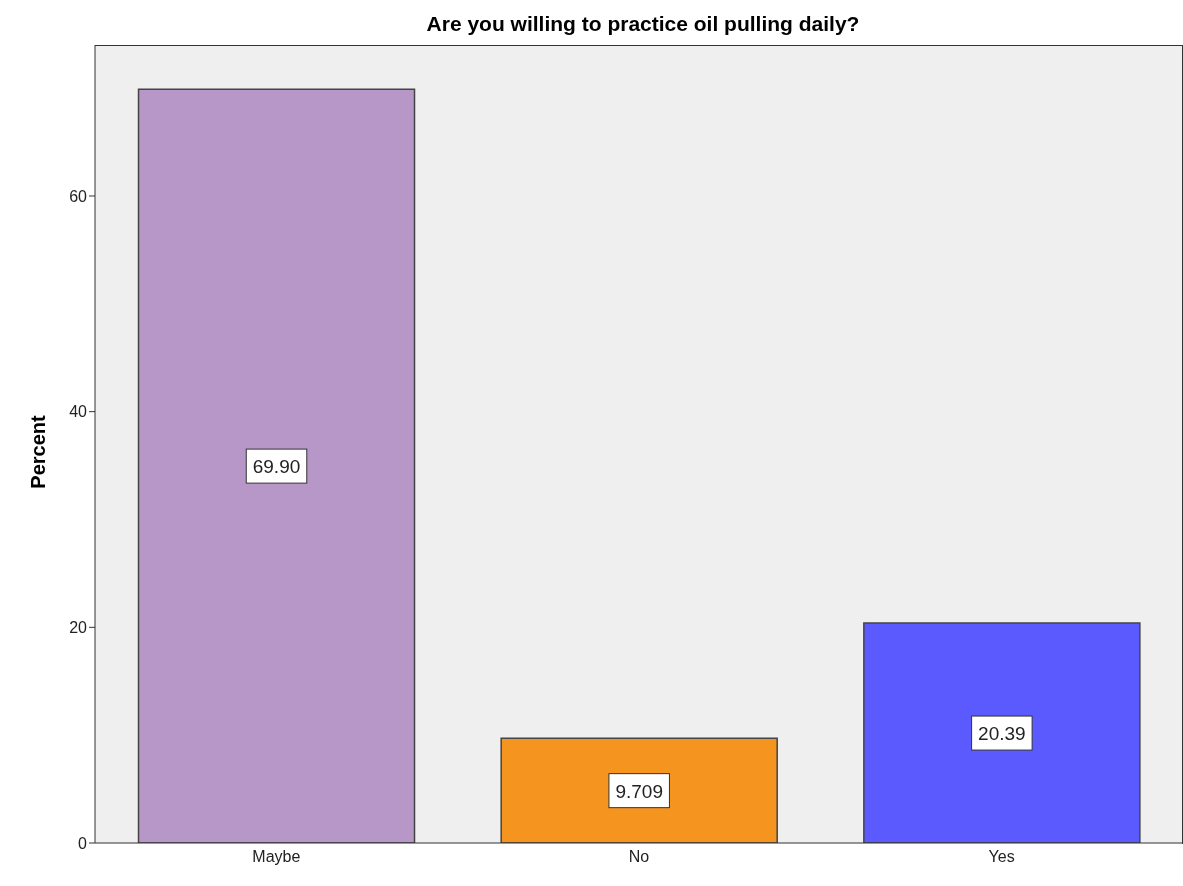  Describe the element at coordinates (639, 857) in the screenshot. I see `x-tick-label: No` at that location.